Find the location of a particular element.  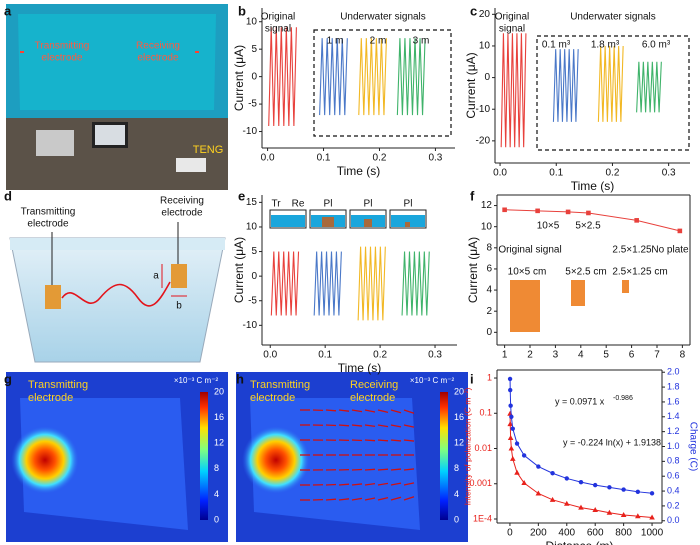

photo-label: TENG is located at coordinates (208, 150).